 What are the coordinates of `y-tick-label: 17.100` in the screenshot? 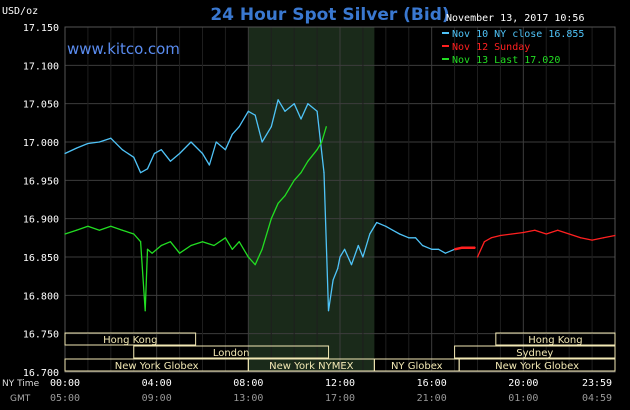 It's located at (41, 66).